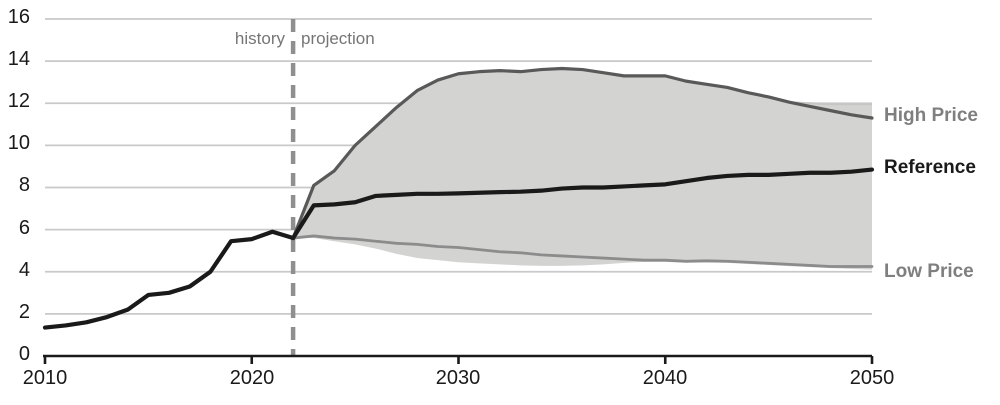 The width and height of the screenshot is (1000, 405). I want to click on y-tick-2: 2, so click(24, 312).